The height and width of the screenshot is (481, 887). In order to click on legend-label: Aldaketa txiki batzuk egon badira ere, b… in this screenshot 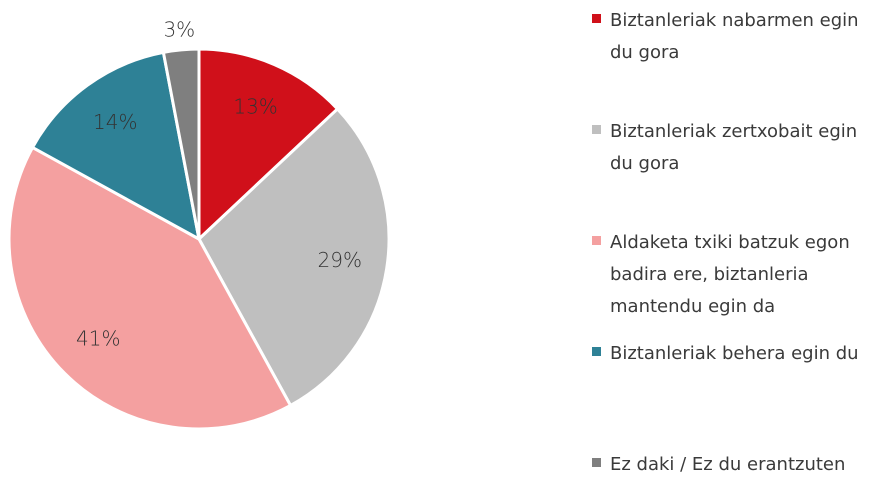, I will do `click(730, 274)`.